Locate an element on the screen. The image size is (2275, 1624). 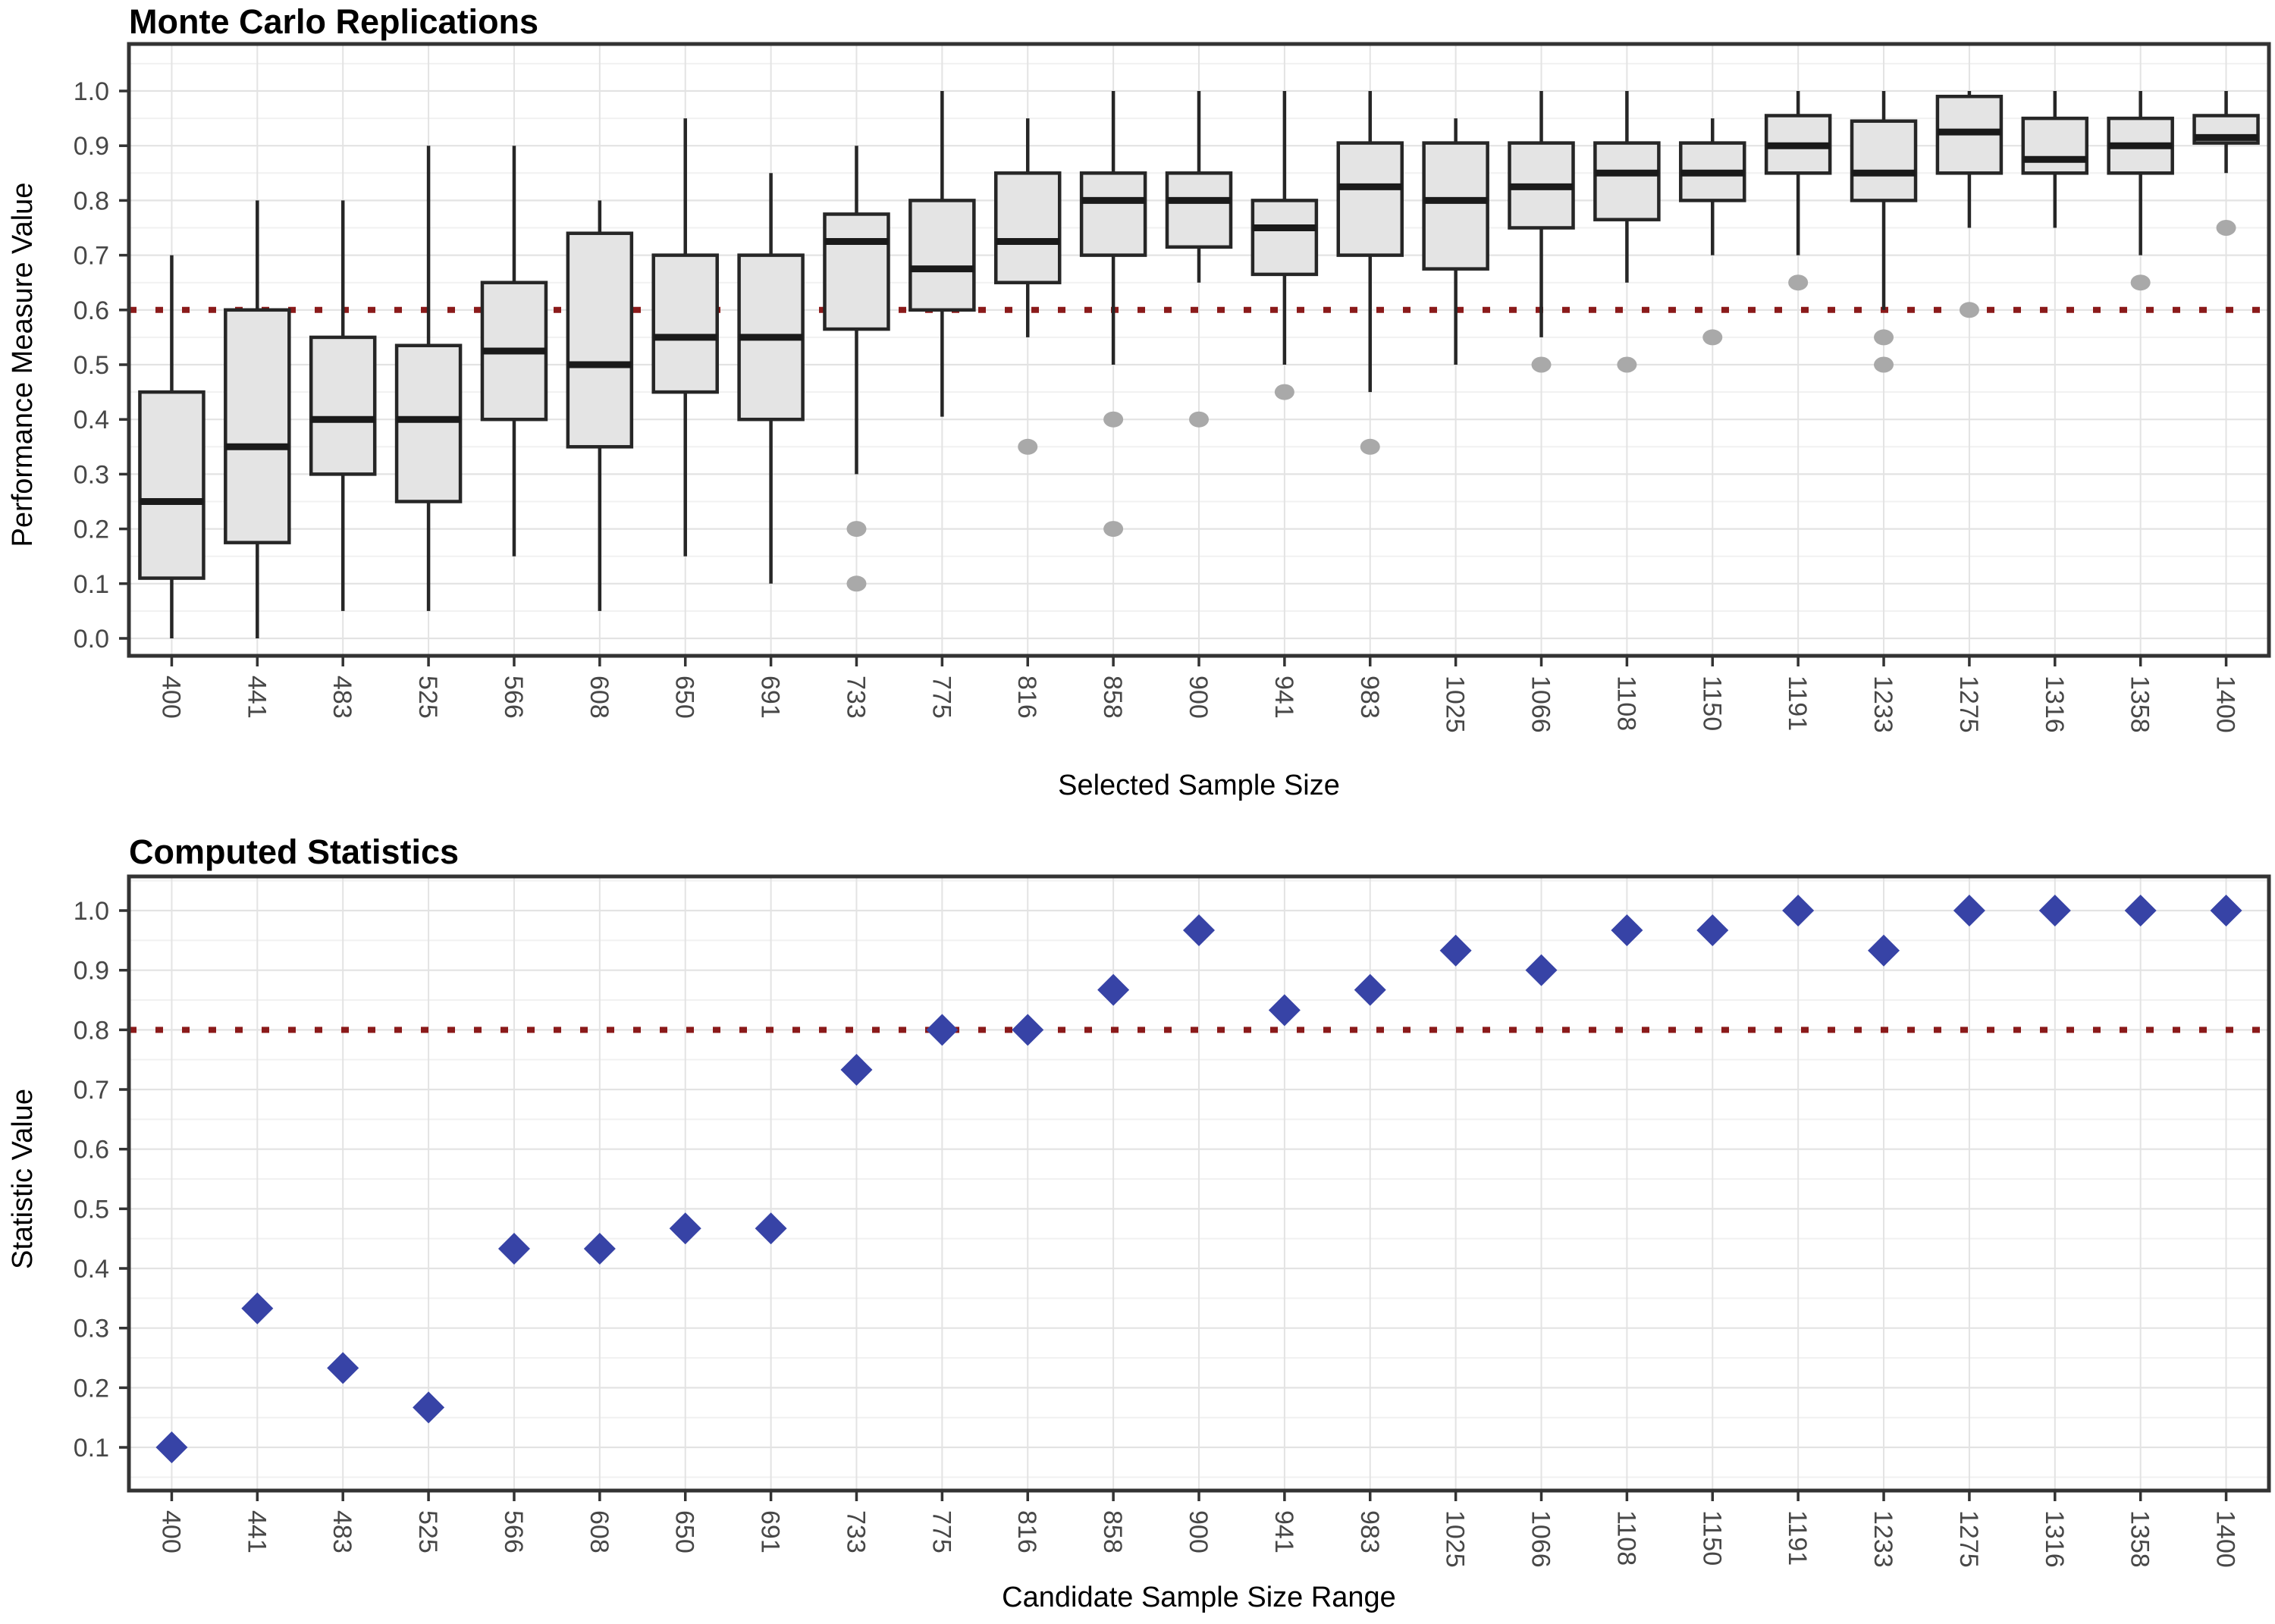
x-tick-label: 1233 is located at coordinates (1883, 1539).